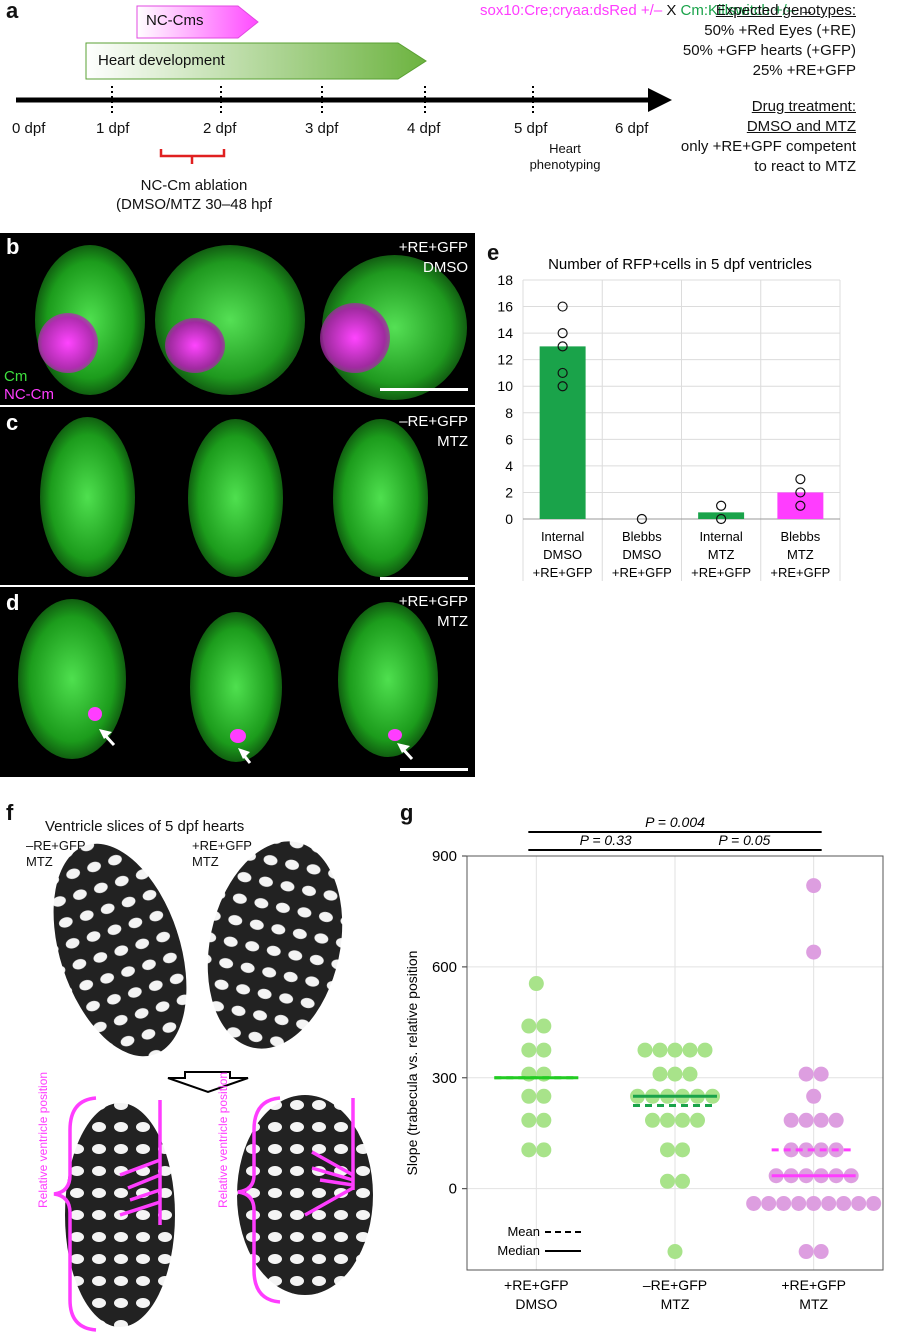 The height and width of the screenshot is (1332, 900). What do you see at coordinates (444, 1078) in the screenshot?
I see `y-tick-label: 300` at bounding box center [444, 1078].